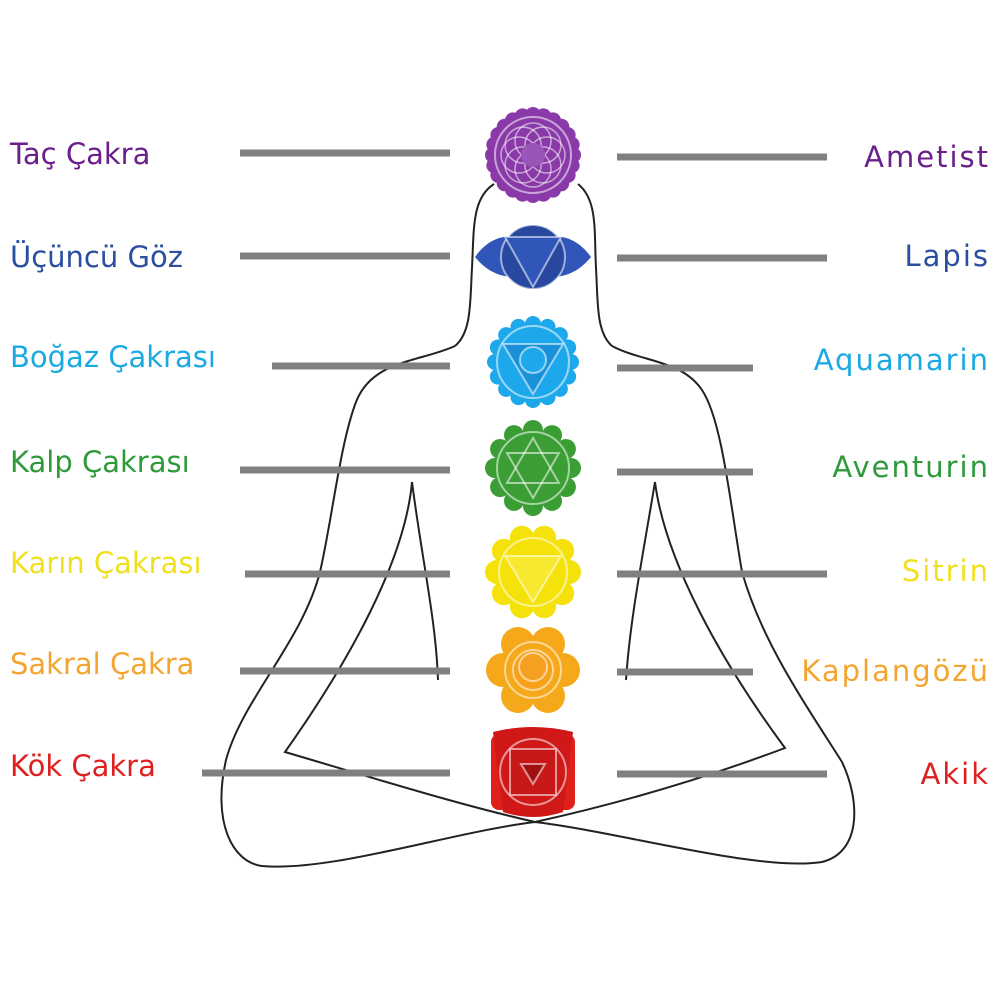 The height and width of the screenshot is (1000, 1000). What do you see at coordinates (533, 670) in the screenshot?
I see `sacral-chakra-icon` at bounding box center [533, 670].